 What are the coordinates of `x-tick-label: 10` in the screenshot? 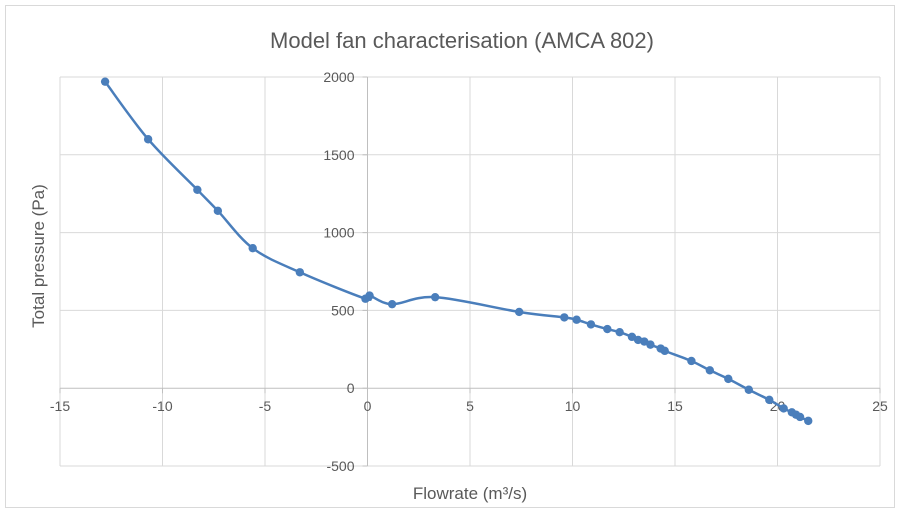 It's located at (573, 406).